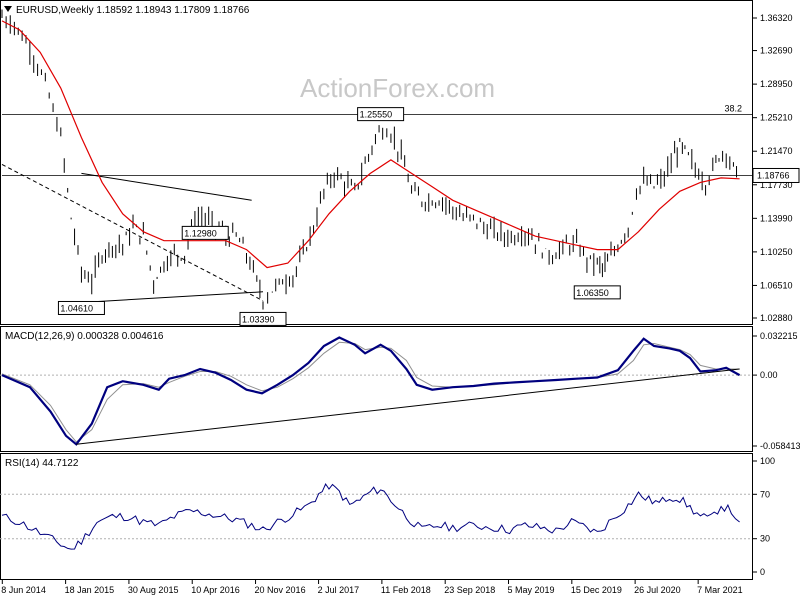 This screenshot has height=600, width=800. Describe the element at coordinates (776, 51) in the screenshot. I see `price-y-tick-label: 1.32690` at that location.